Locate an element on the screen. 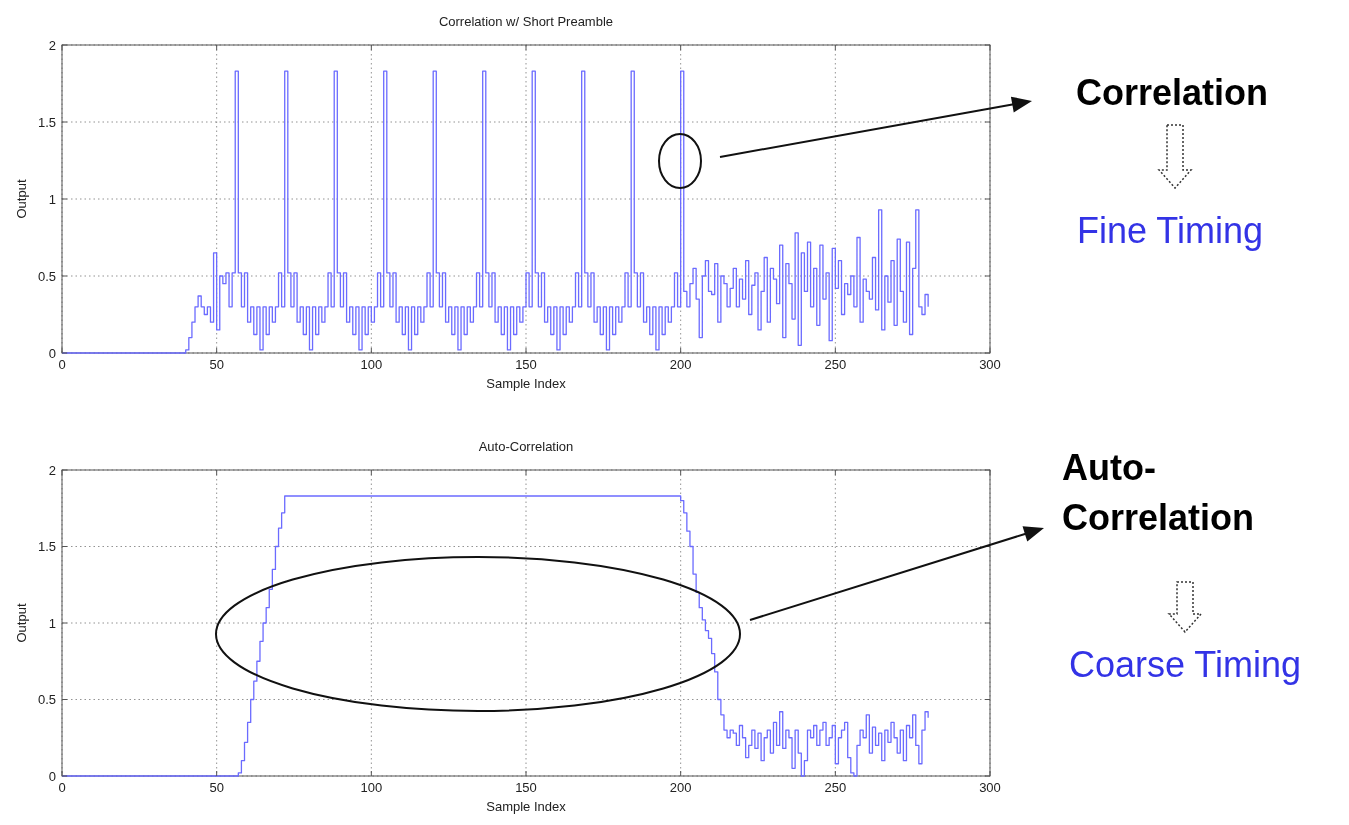  text: Coarse Timing is located at coordinates (1185, 664).